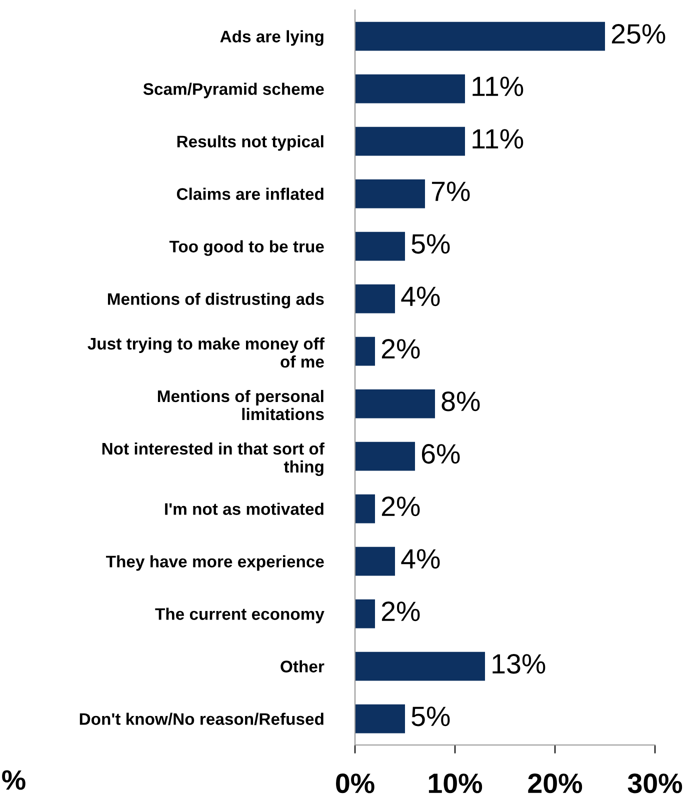 The height and width of the screenshot is (805, 698). What do you see at coordinates (241, 405) in the screenshot?
I see `y-tick-label: Mentions of personal limitations` at bounding box center [241, 405].